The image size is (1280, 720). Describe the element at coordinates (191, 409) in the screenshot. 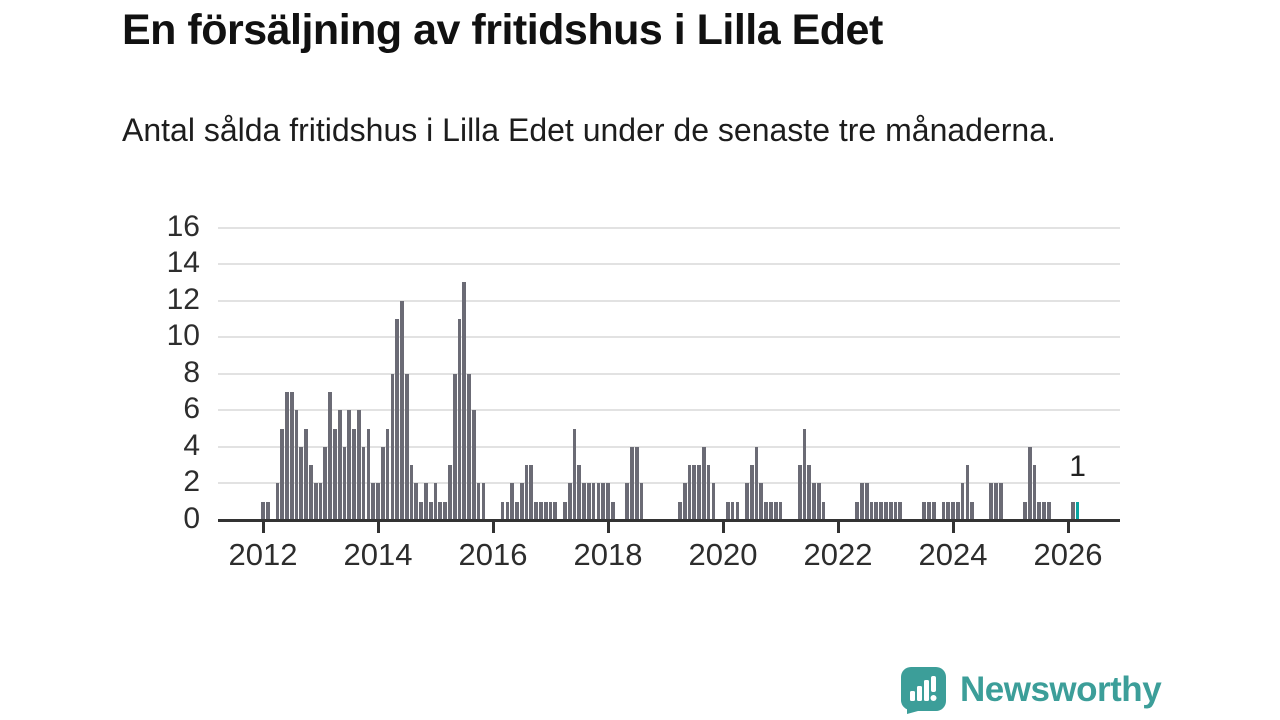

I see `y-axis-tick-label: 6` at that location.